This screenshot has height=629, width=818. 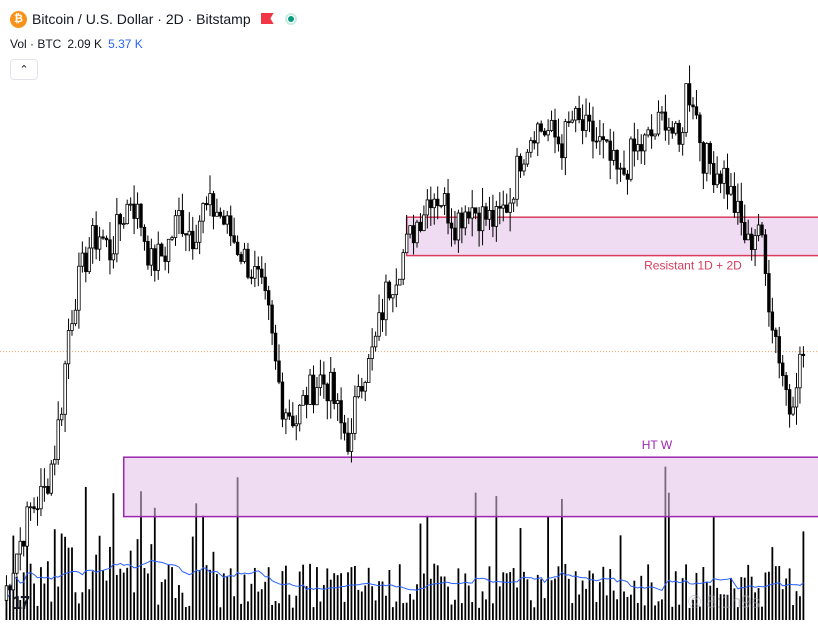 I want to click on chevron-up-icon: ⌃, so click(x=24, y=70).